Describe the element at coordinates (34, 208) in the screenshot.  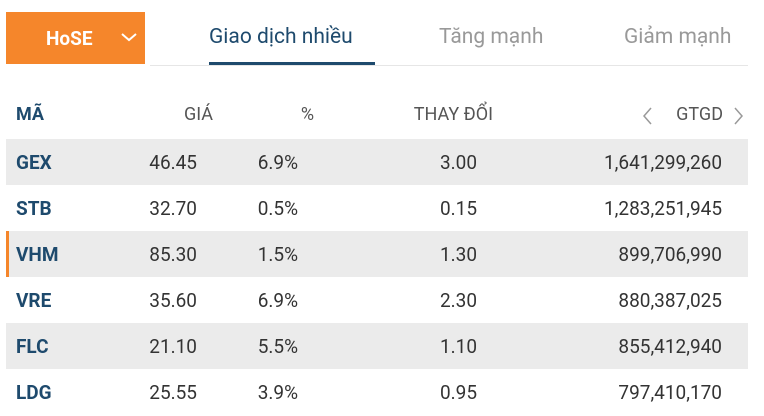
I see `stock-code: STB` at that location.